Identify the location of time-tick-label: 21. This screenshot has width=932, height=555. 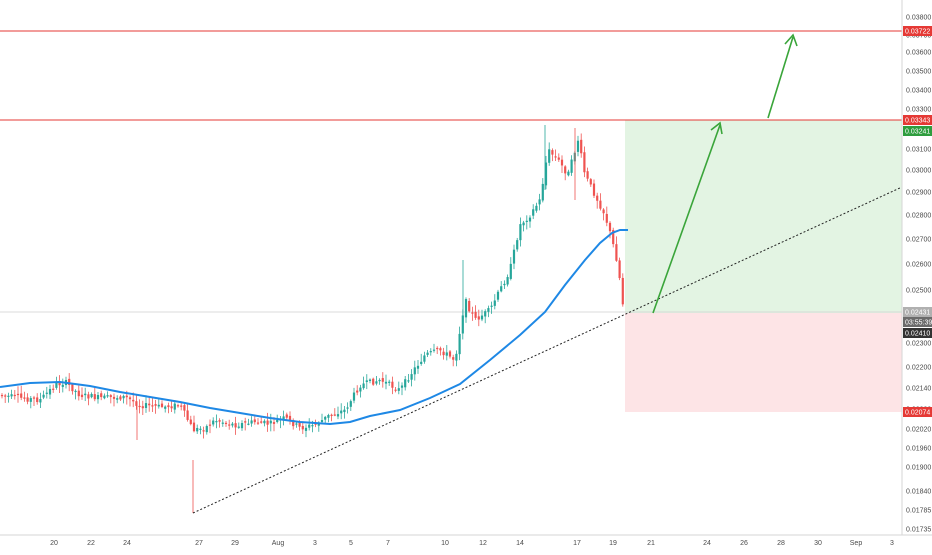
(651, 543).